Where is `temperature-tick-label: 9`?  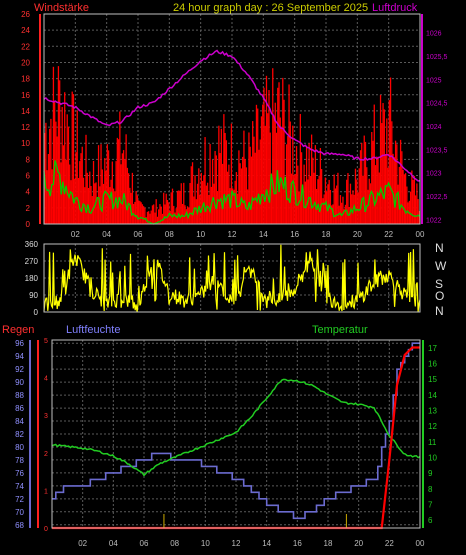
temperature-tick-label: 9 is located at coordinates (430, 473).